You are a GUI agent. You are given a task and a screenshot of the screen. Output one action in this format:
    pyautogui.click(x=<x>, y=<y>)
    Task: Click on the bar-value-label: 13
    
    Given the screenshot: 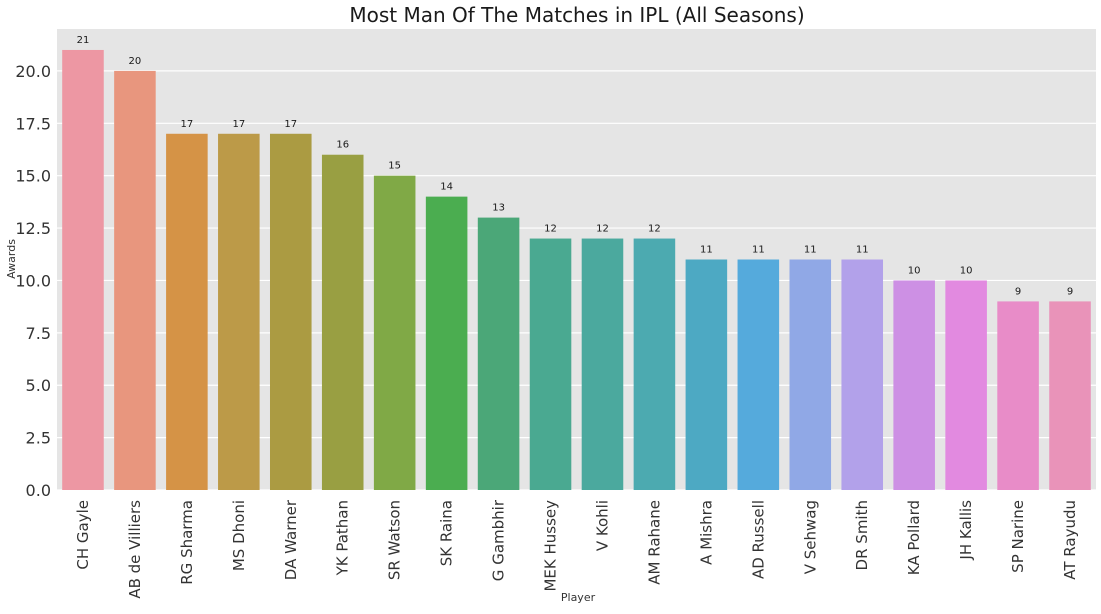 What is the action you would take?
    pyautogui.click(x=498, y=208)
    